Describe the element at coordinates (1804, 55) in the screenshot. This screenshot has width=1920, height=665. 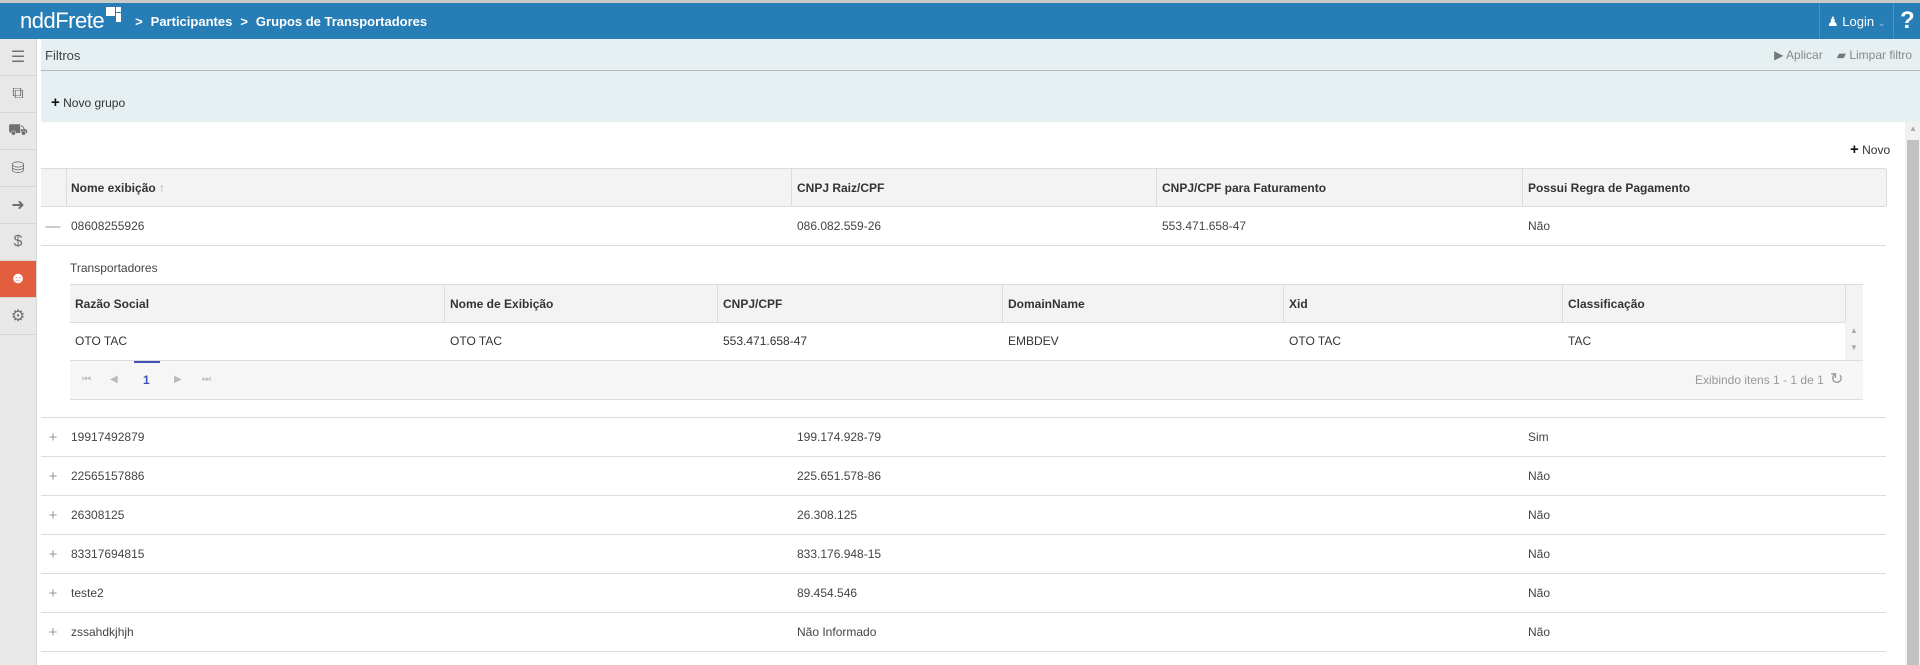
I see `apply-label: Aplicar` at that location.